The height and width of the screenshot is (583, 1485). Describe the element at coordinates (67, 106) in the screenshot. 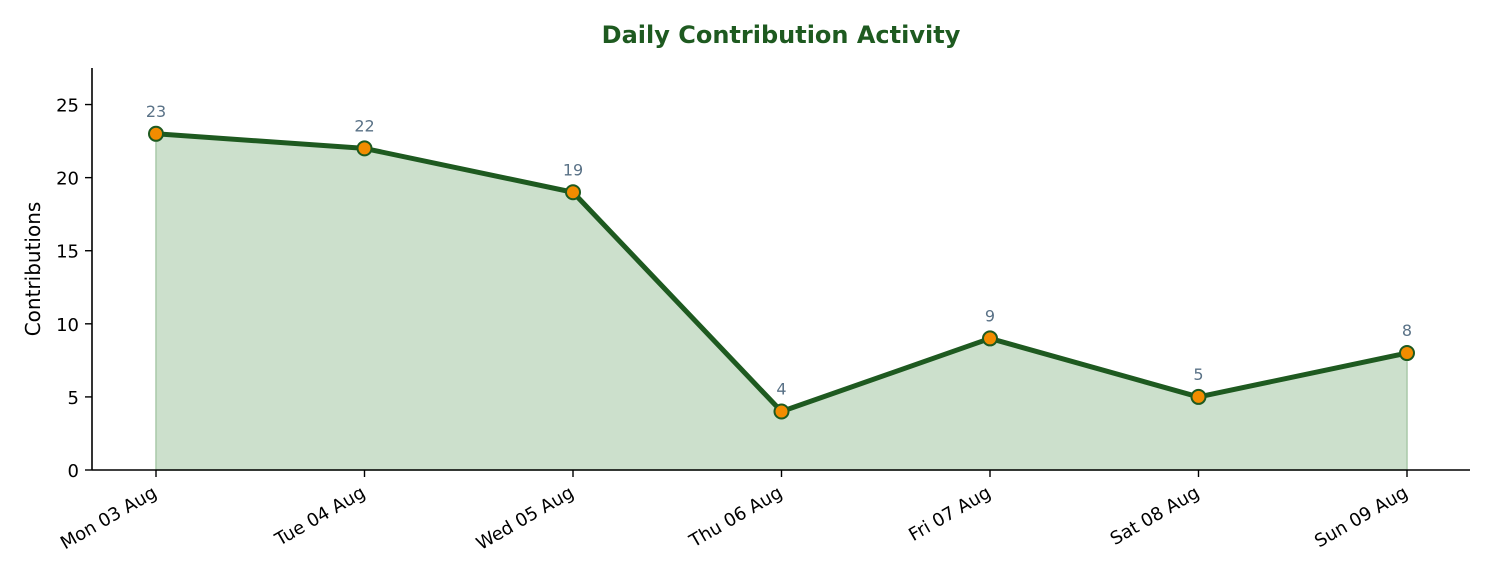

I see `y-tick-label: 25` at that location.